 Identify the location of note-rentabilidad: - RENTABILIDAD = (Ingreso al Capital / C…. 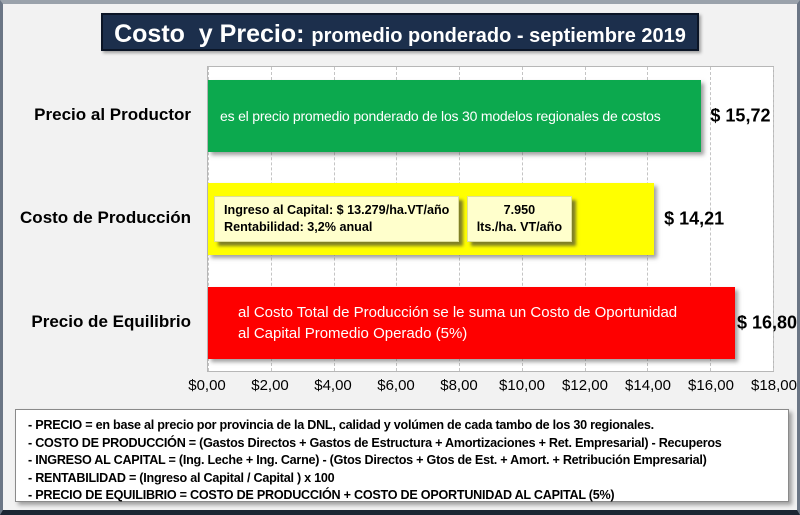
(181, 477).